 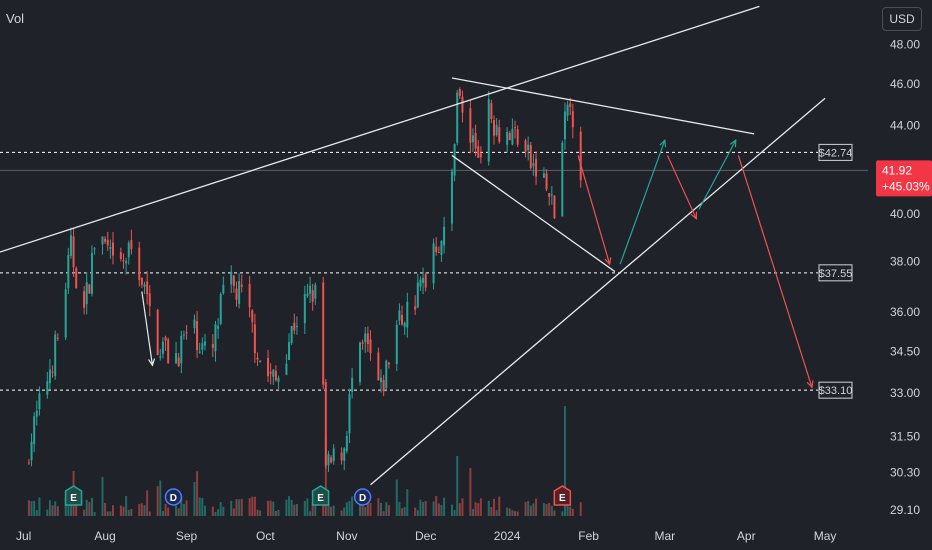 I want to click on time-axis: Jul Aug Sep Oct Nov Dec 2024 Feb Mar Apr May, so click(x=426, y=536).